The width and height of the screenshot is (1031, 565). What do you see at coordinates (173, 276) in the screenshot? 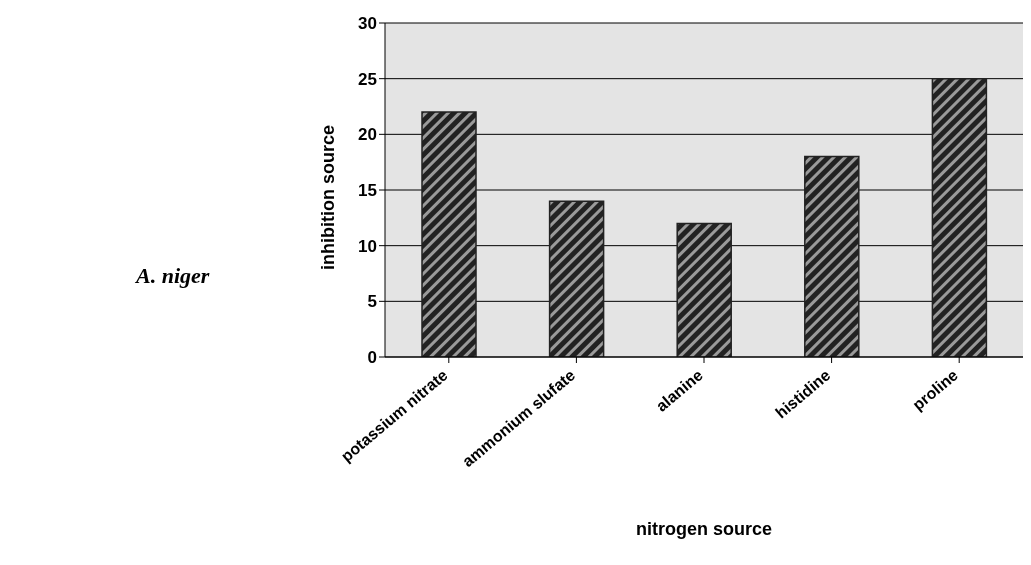
I see `text: A. niger` at bounding box center [173, 276].